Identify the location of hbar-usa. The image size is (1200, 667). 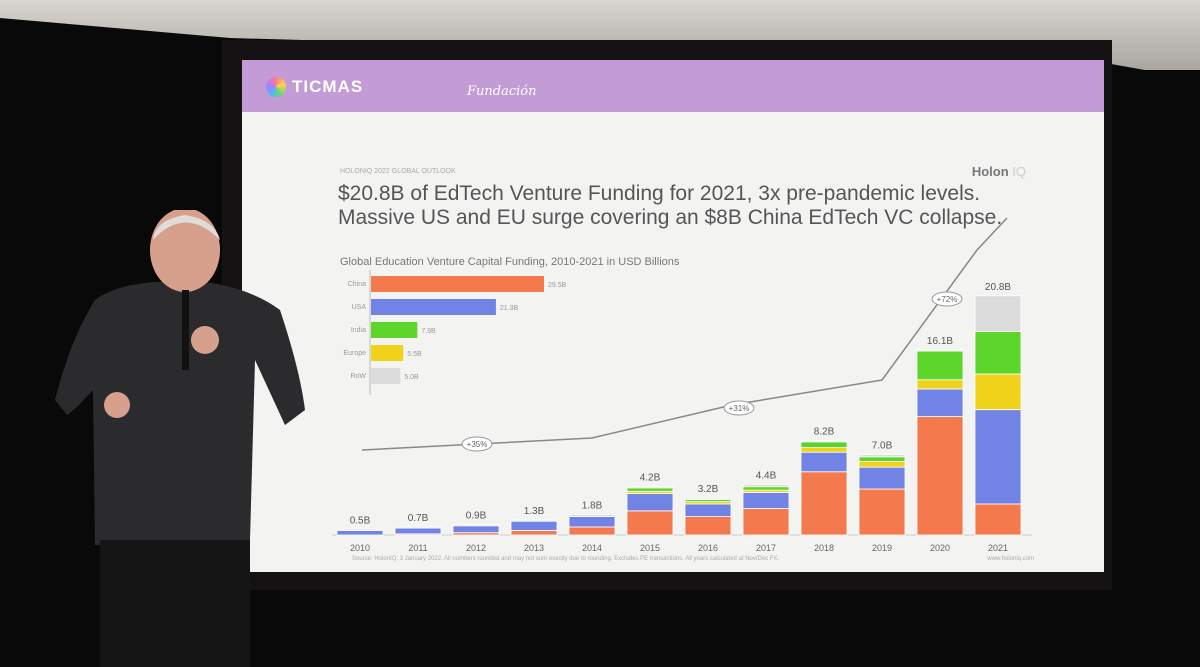
(433, 307).